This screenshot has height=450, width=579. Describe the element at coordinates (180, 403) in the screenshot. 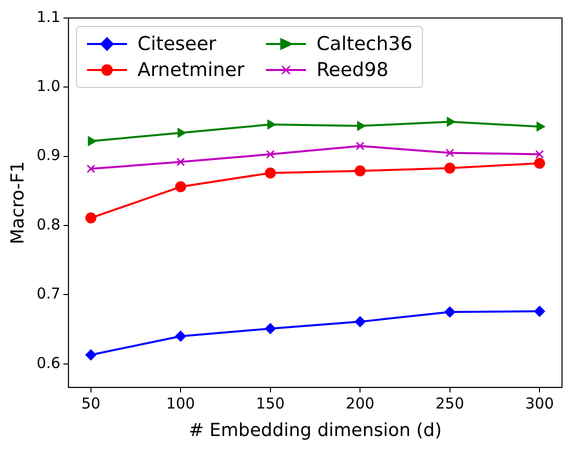

I see `x-tick-label: 100` at that location.